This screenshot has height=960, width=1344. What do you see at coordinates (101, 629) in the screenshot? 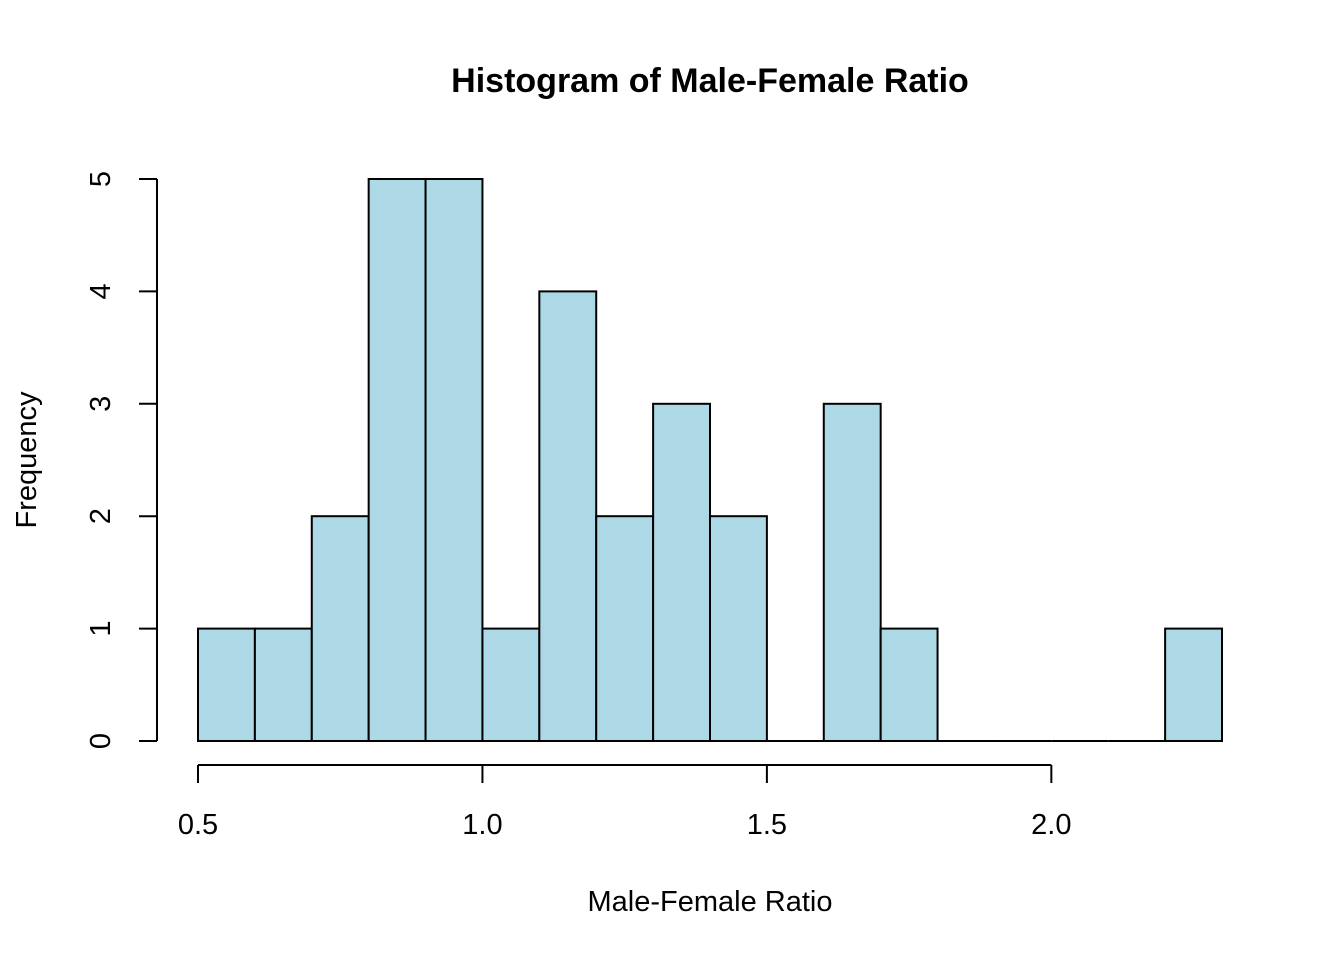
I see `y-tick-label: 1` at bounding box center [101, 629].